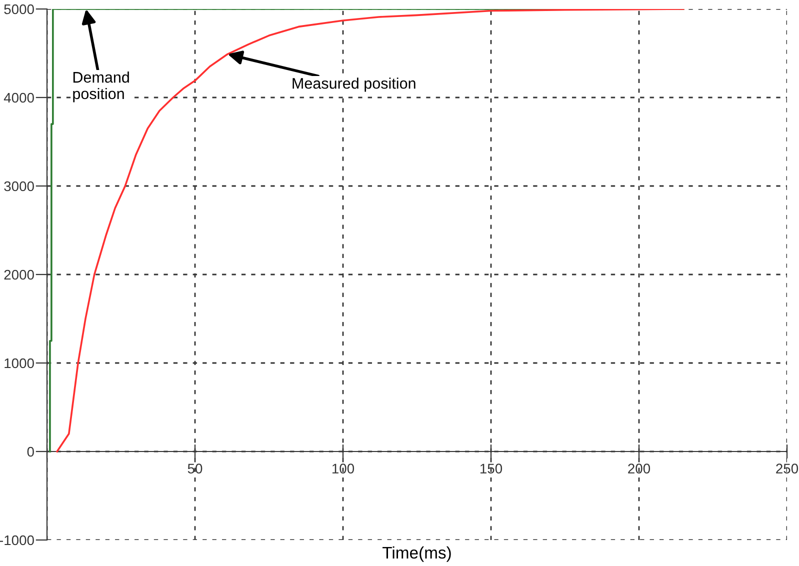 The height and width of the screenshot is (566, 799). I want to click on x-axis-title: Time(ms), so click(416, 554).